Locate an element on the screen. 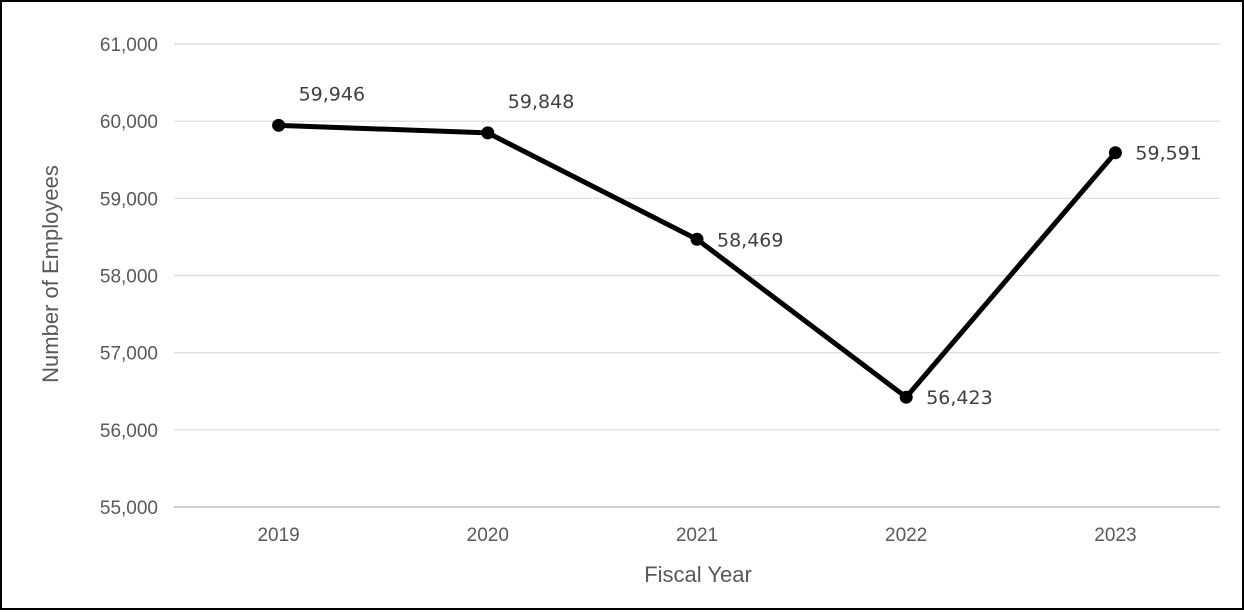 The height and width of the screenshot is (612, 1244). x-tick-label: 2020 is located at coordinates (488, 535).